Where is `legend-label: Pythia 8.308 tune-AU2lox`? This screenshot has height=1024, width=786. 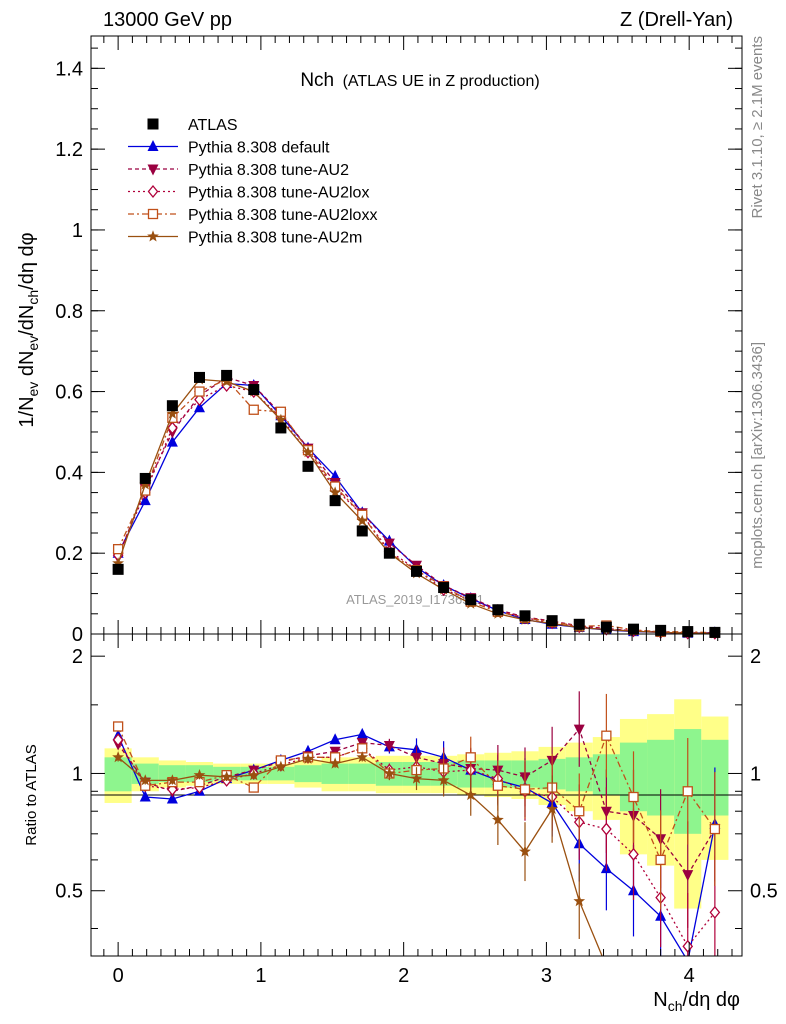
legend-label: Pythia 8.308 tune-AU2lox is located at coordinates (278, 193).